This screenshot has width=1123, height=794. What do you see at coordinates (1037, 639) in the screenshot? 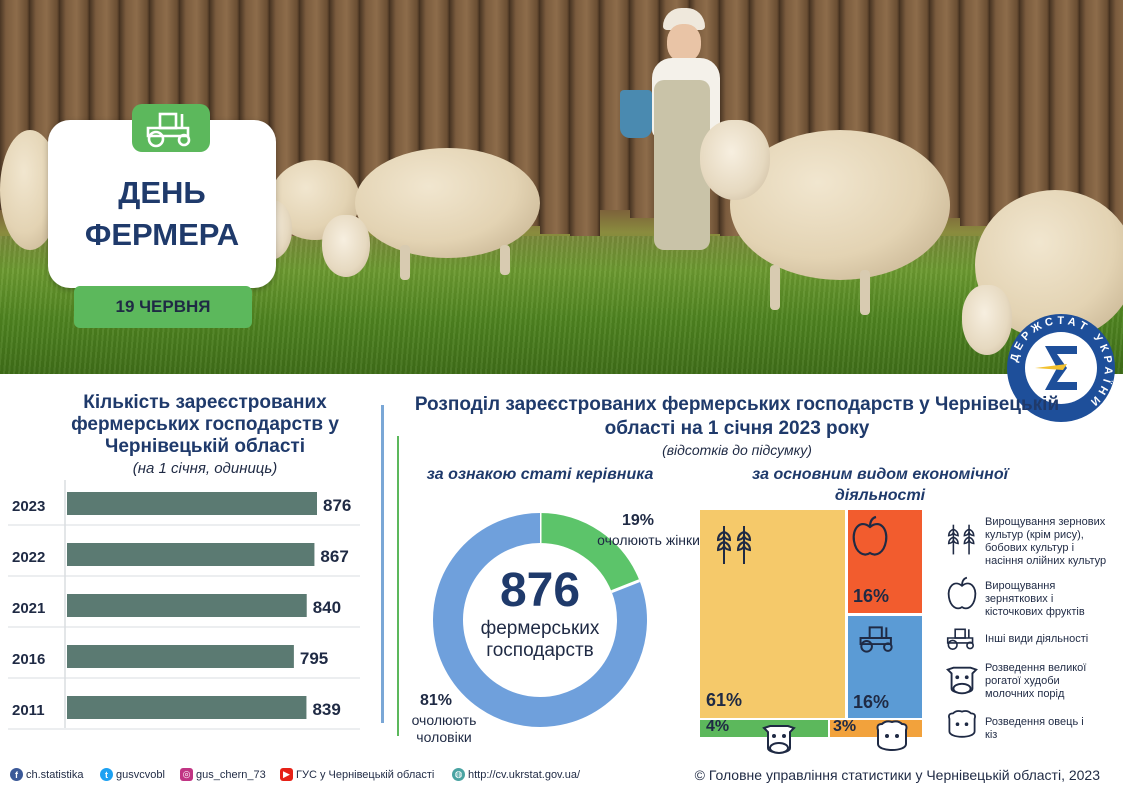
I see `legend-text: Інші види діяльності` at bounding box center [1037, 639].